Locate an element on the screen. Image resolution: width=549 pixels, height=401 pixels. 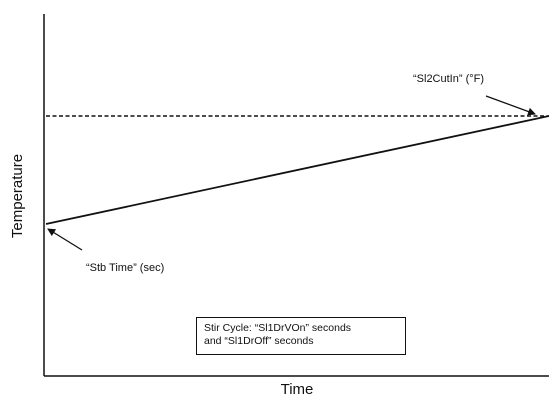
annotation-bottom: “Stb Time” (sec) is located at coordinates (125, 268).